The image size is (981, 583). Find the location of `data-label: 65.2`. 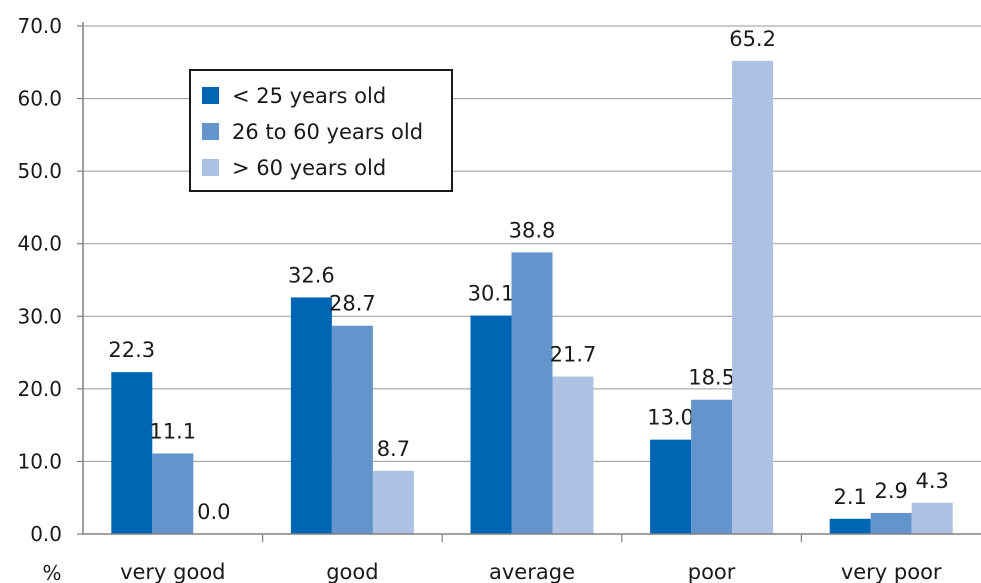

data-label: 65.2 is located at coordinates (752, 39).